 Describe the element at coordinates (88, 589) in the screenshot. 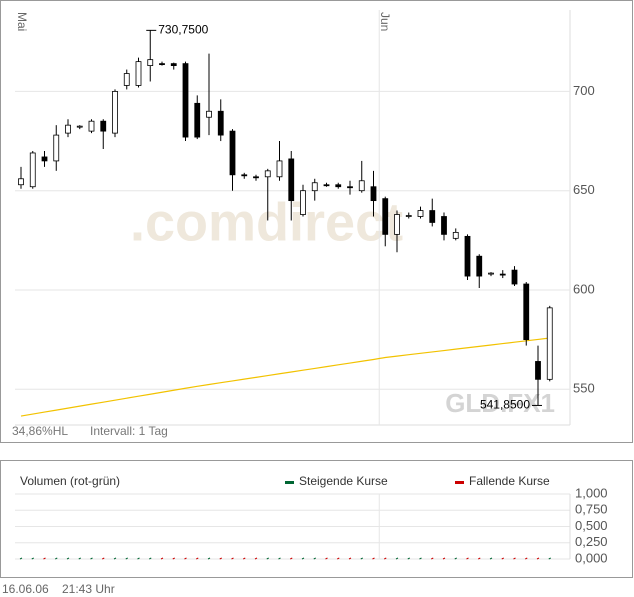

I see `footer-time: 21:43 Uhr` at that location.